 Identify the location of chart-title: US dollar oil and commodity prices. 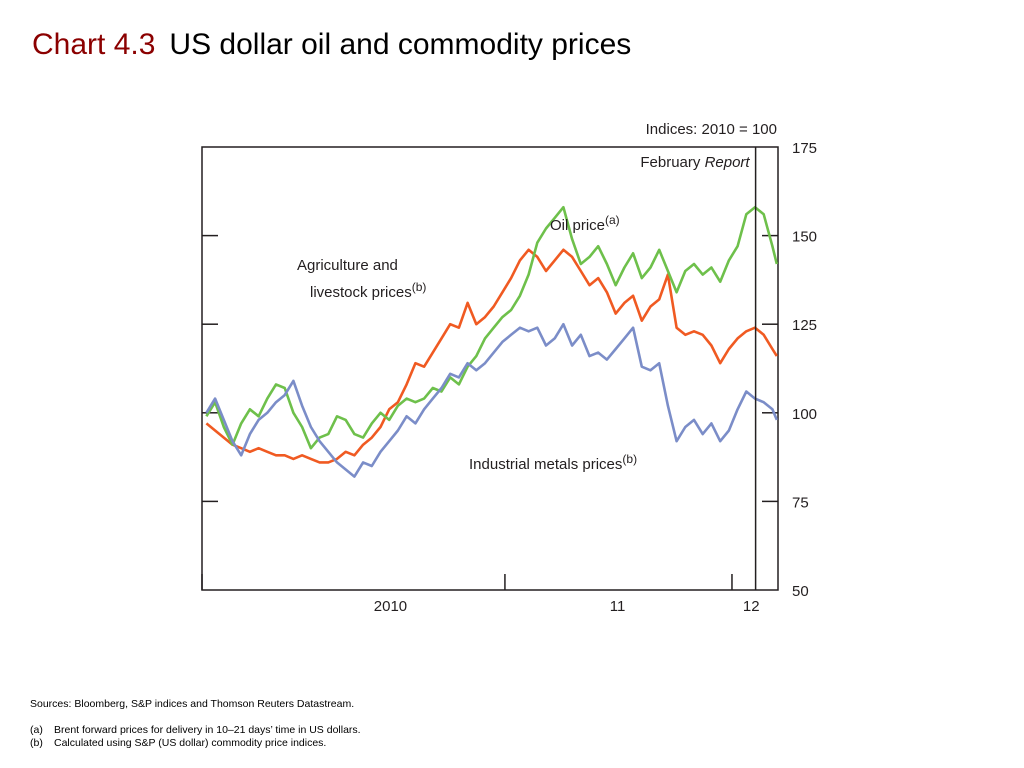
(400, 44).